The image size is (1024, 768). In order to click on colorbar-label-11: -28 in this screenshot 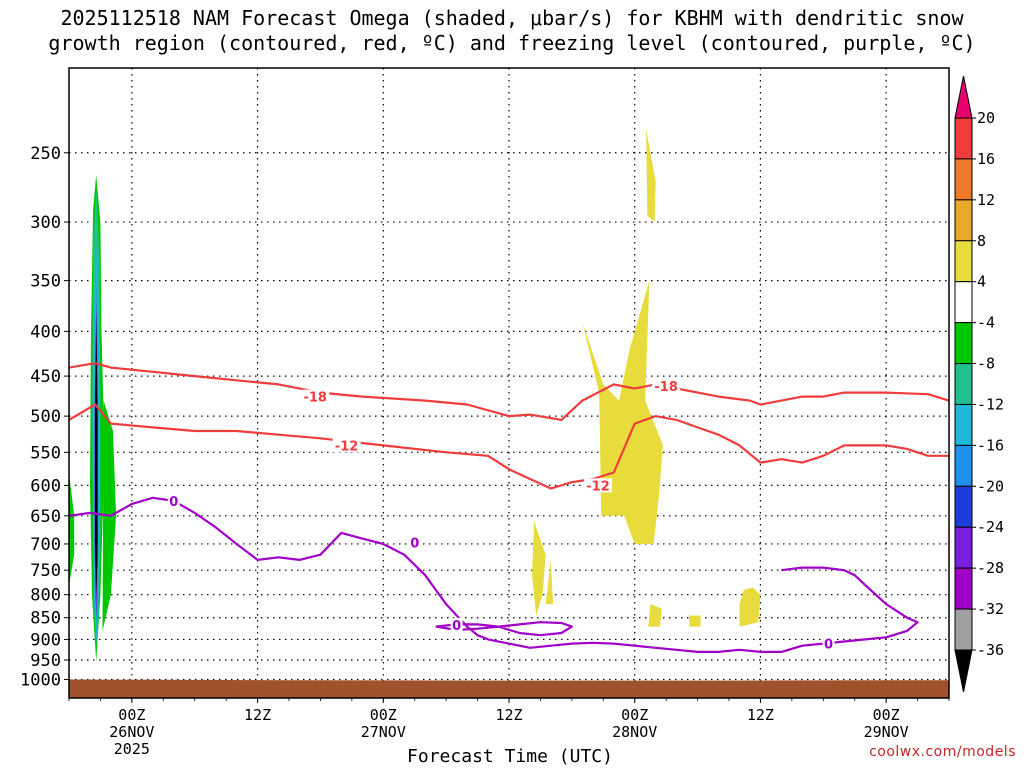, I will do `click(990, 568)`.